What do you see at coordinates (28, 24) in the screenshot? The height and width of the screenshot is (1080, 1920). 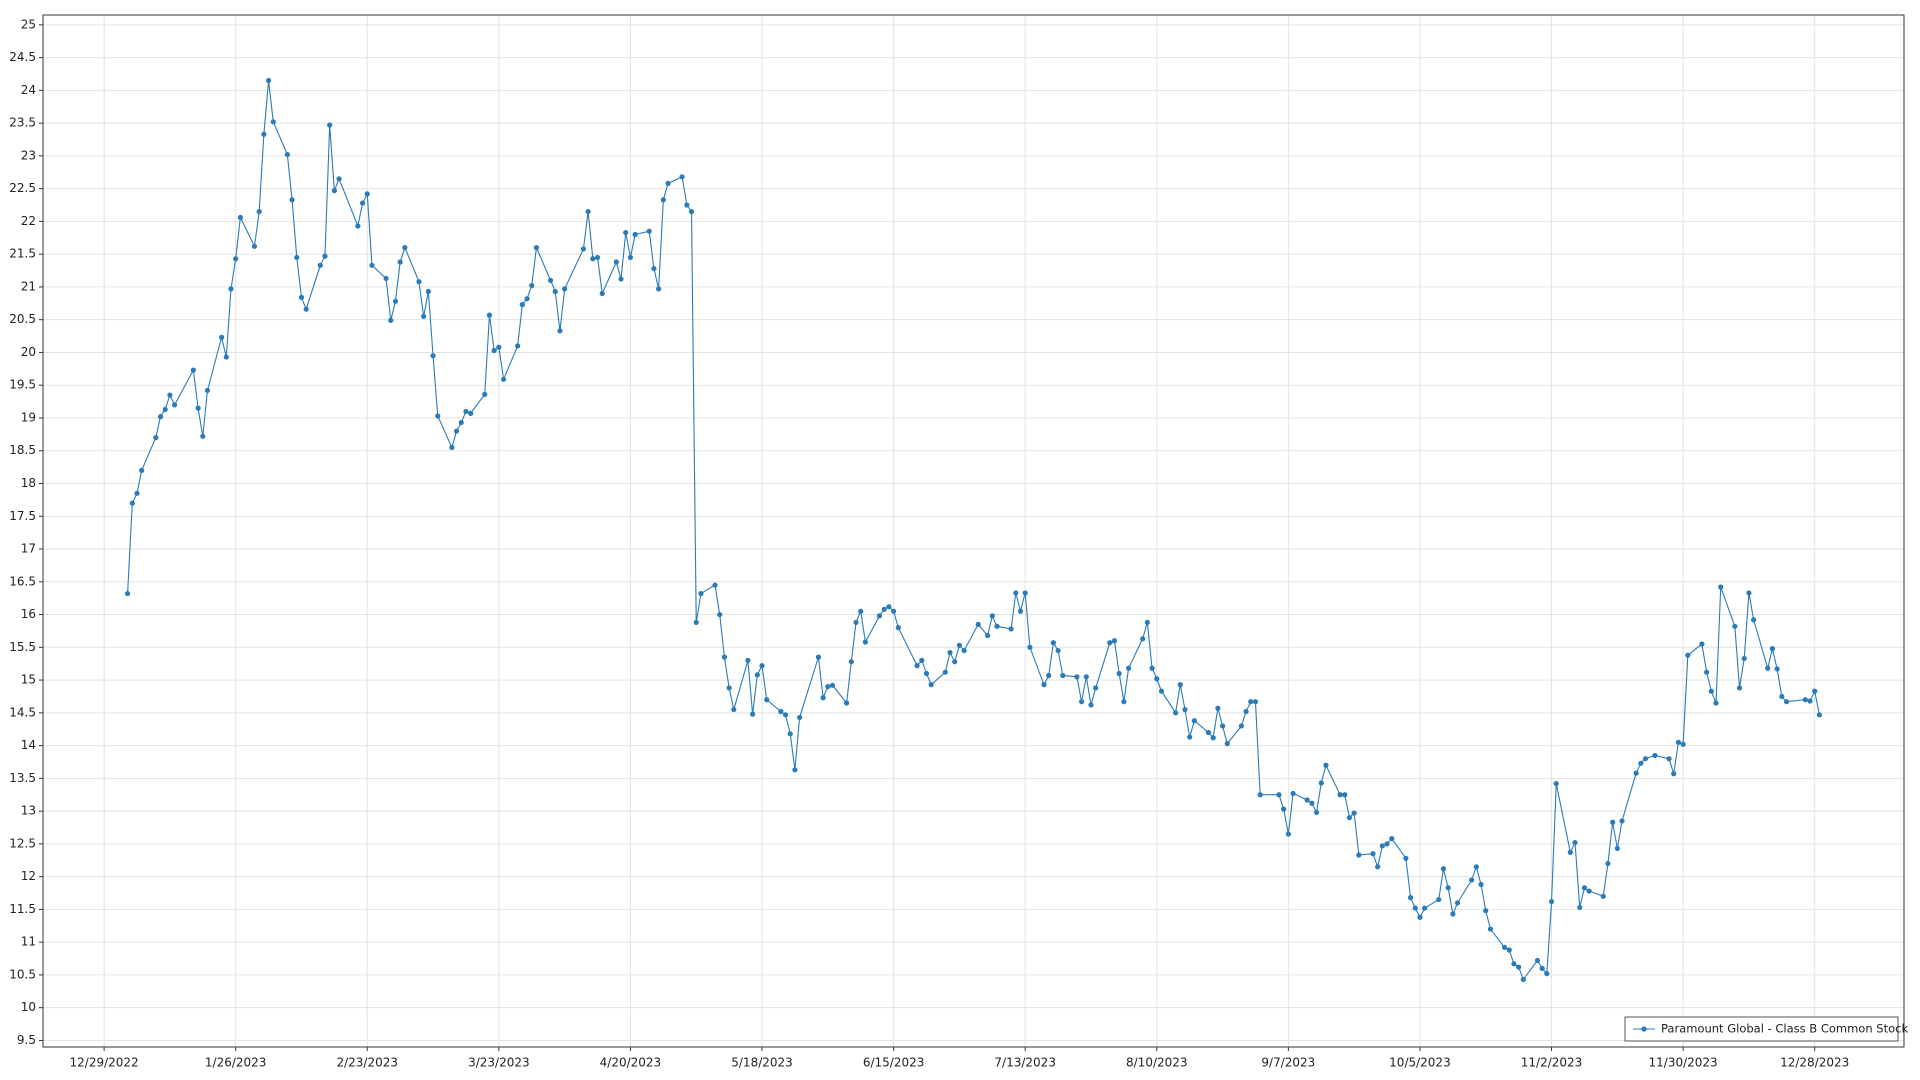 I see `y-tick-label: 25` at bounding box center [28, 24].